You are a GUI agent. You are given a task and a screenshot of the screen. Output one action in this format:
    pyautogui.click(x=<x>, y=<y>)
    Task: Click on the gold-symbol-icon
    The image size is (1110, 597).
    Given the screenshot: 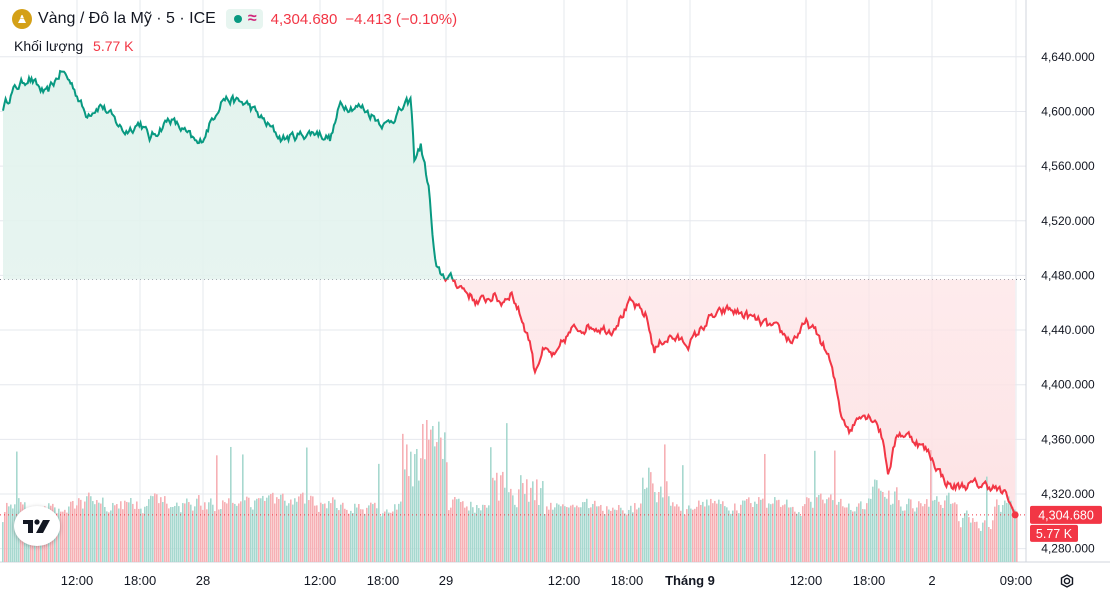 What is the action you would take?
    pyautogui.click(x=22, y=19)
    